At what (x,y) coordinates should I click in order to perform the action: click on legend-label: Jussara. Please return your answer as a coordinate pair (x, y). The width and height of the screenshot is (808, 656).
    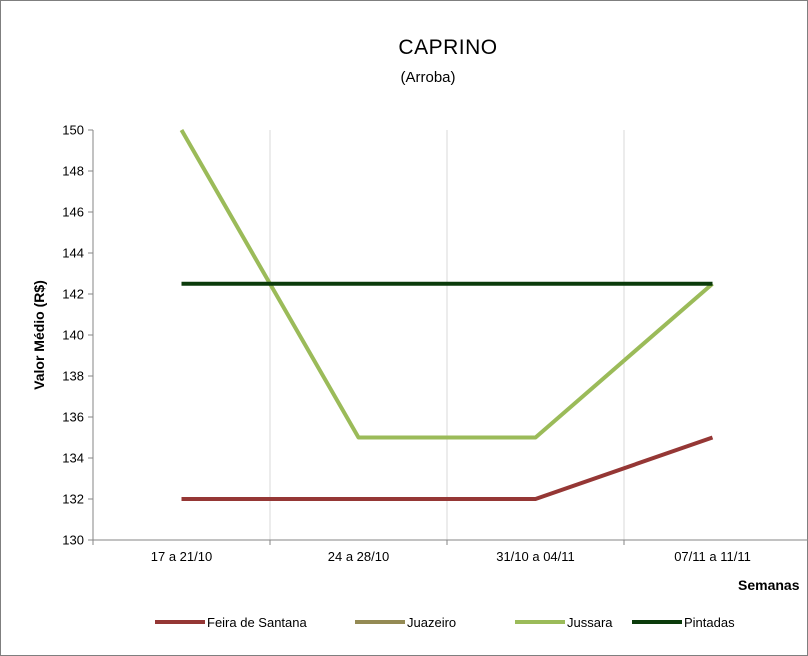
    Looking at the image, I should click on (590, 622).